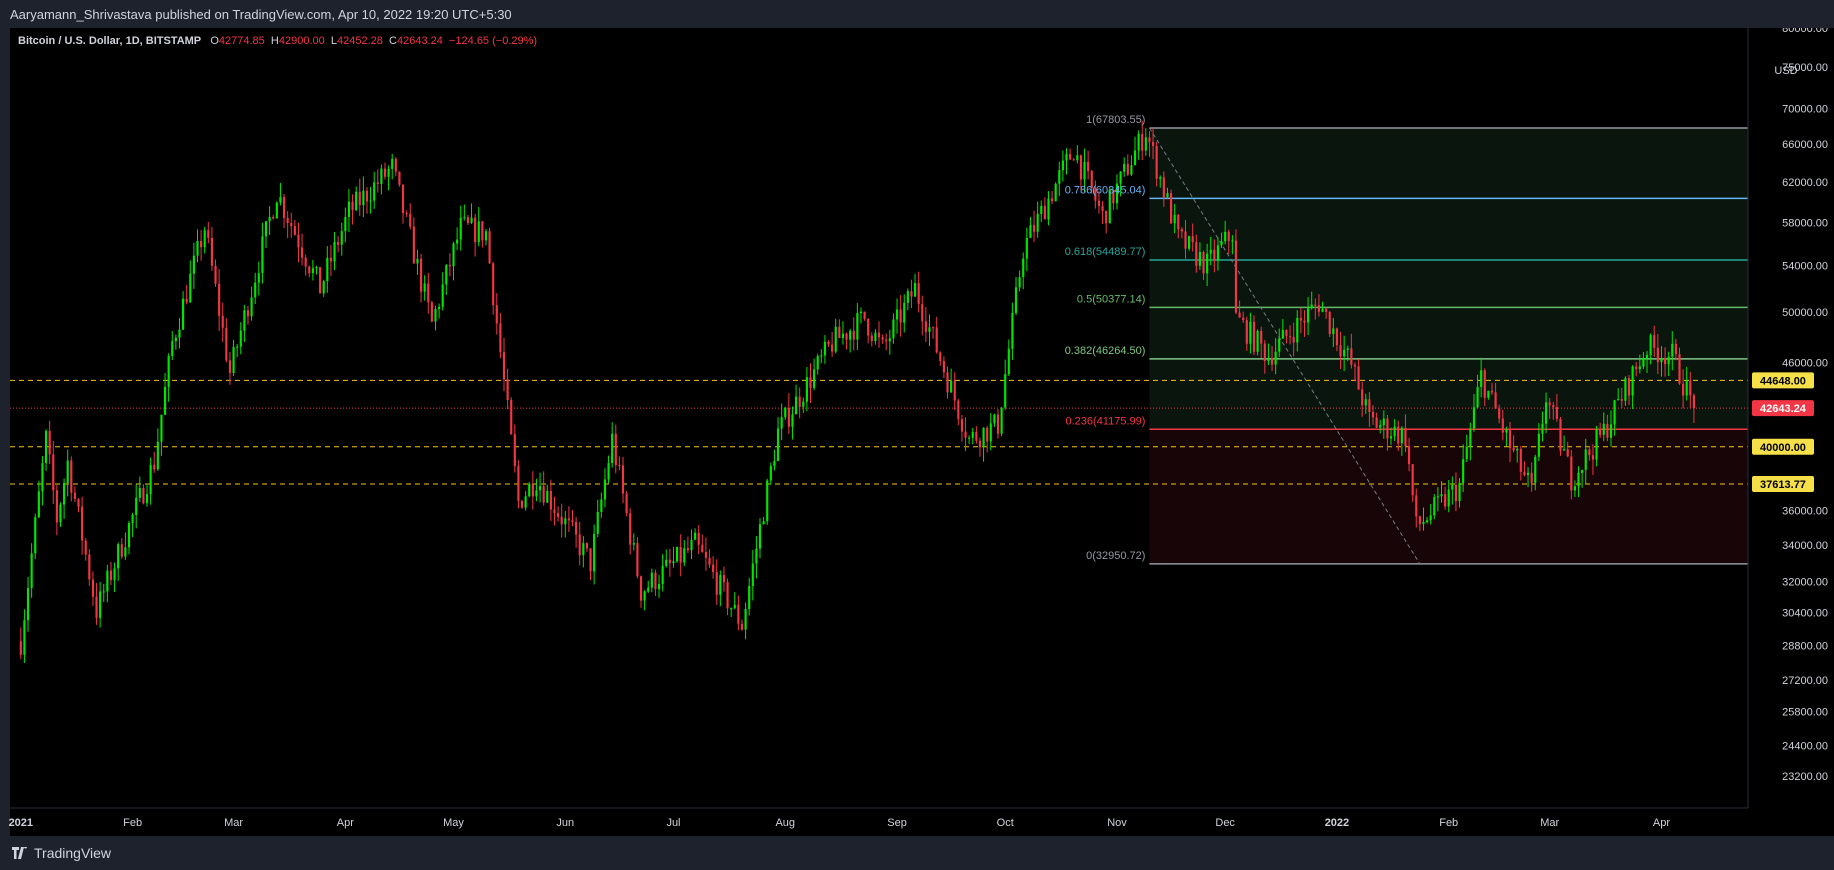 The height and width of the screenshot is (870, 1834). I want to click on time-axis, so click(879, 822).